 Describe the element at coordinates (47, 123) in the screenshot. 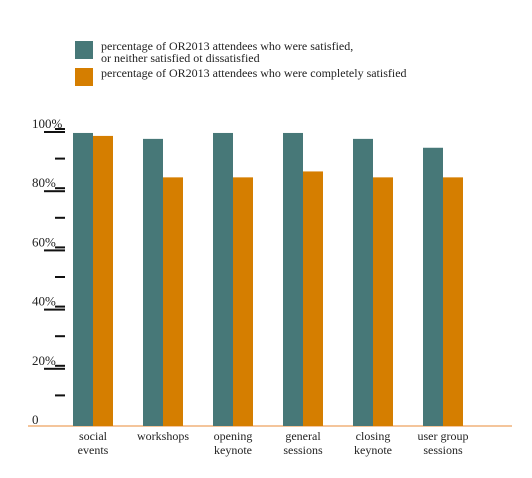

I see `y-tick-label: 100%` at that location.